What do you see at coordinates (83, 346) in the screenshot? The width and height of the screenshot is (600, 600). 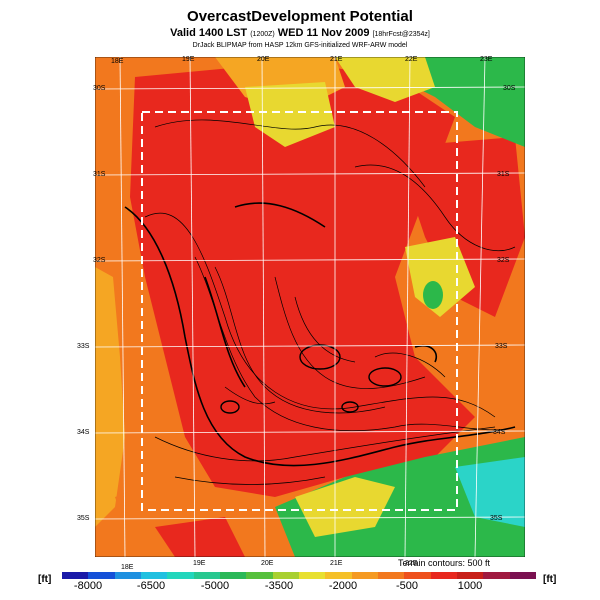 I see `lat-label-left: 33S` at bounding box center [83, 346].